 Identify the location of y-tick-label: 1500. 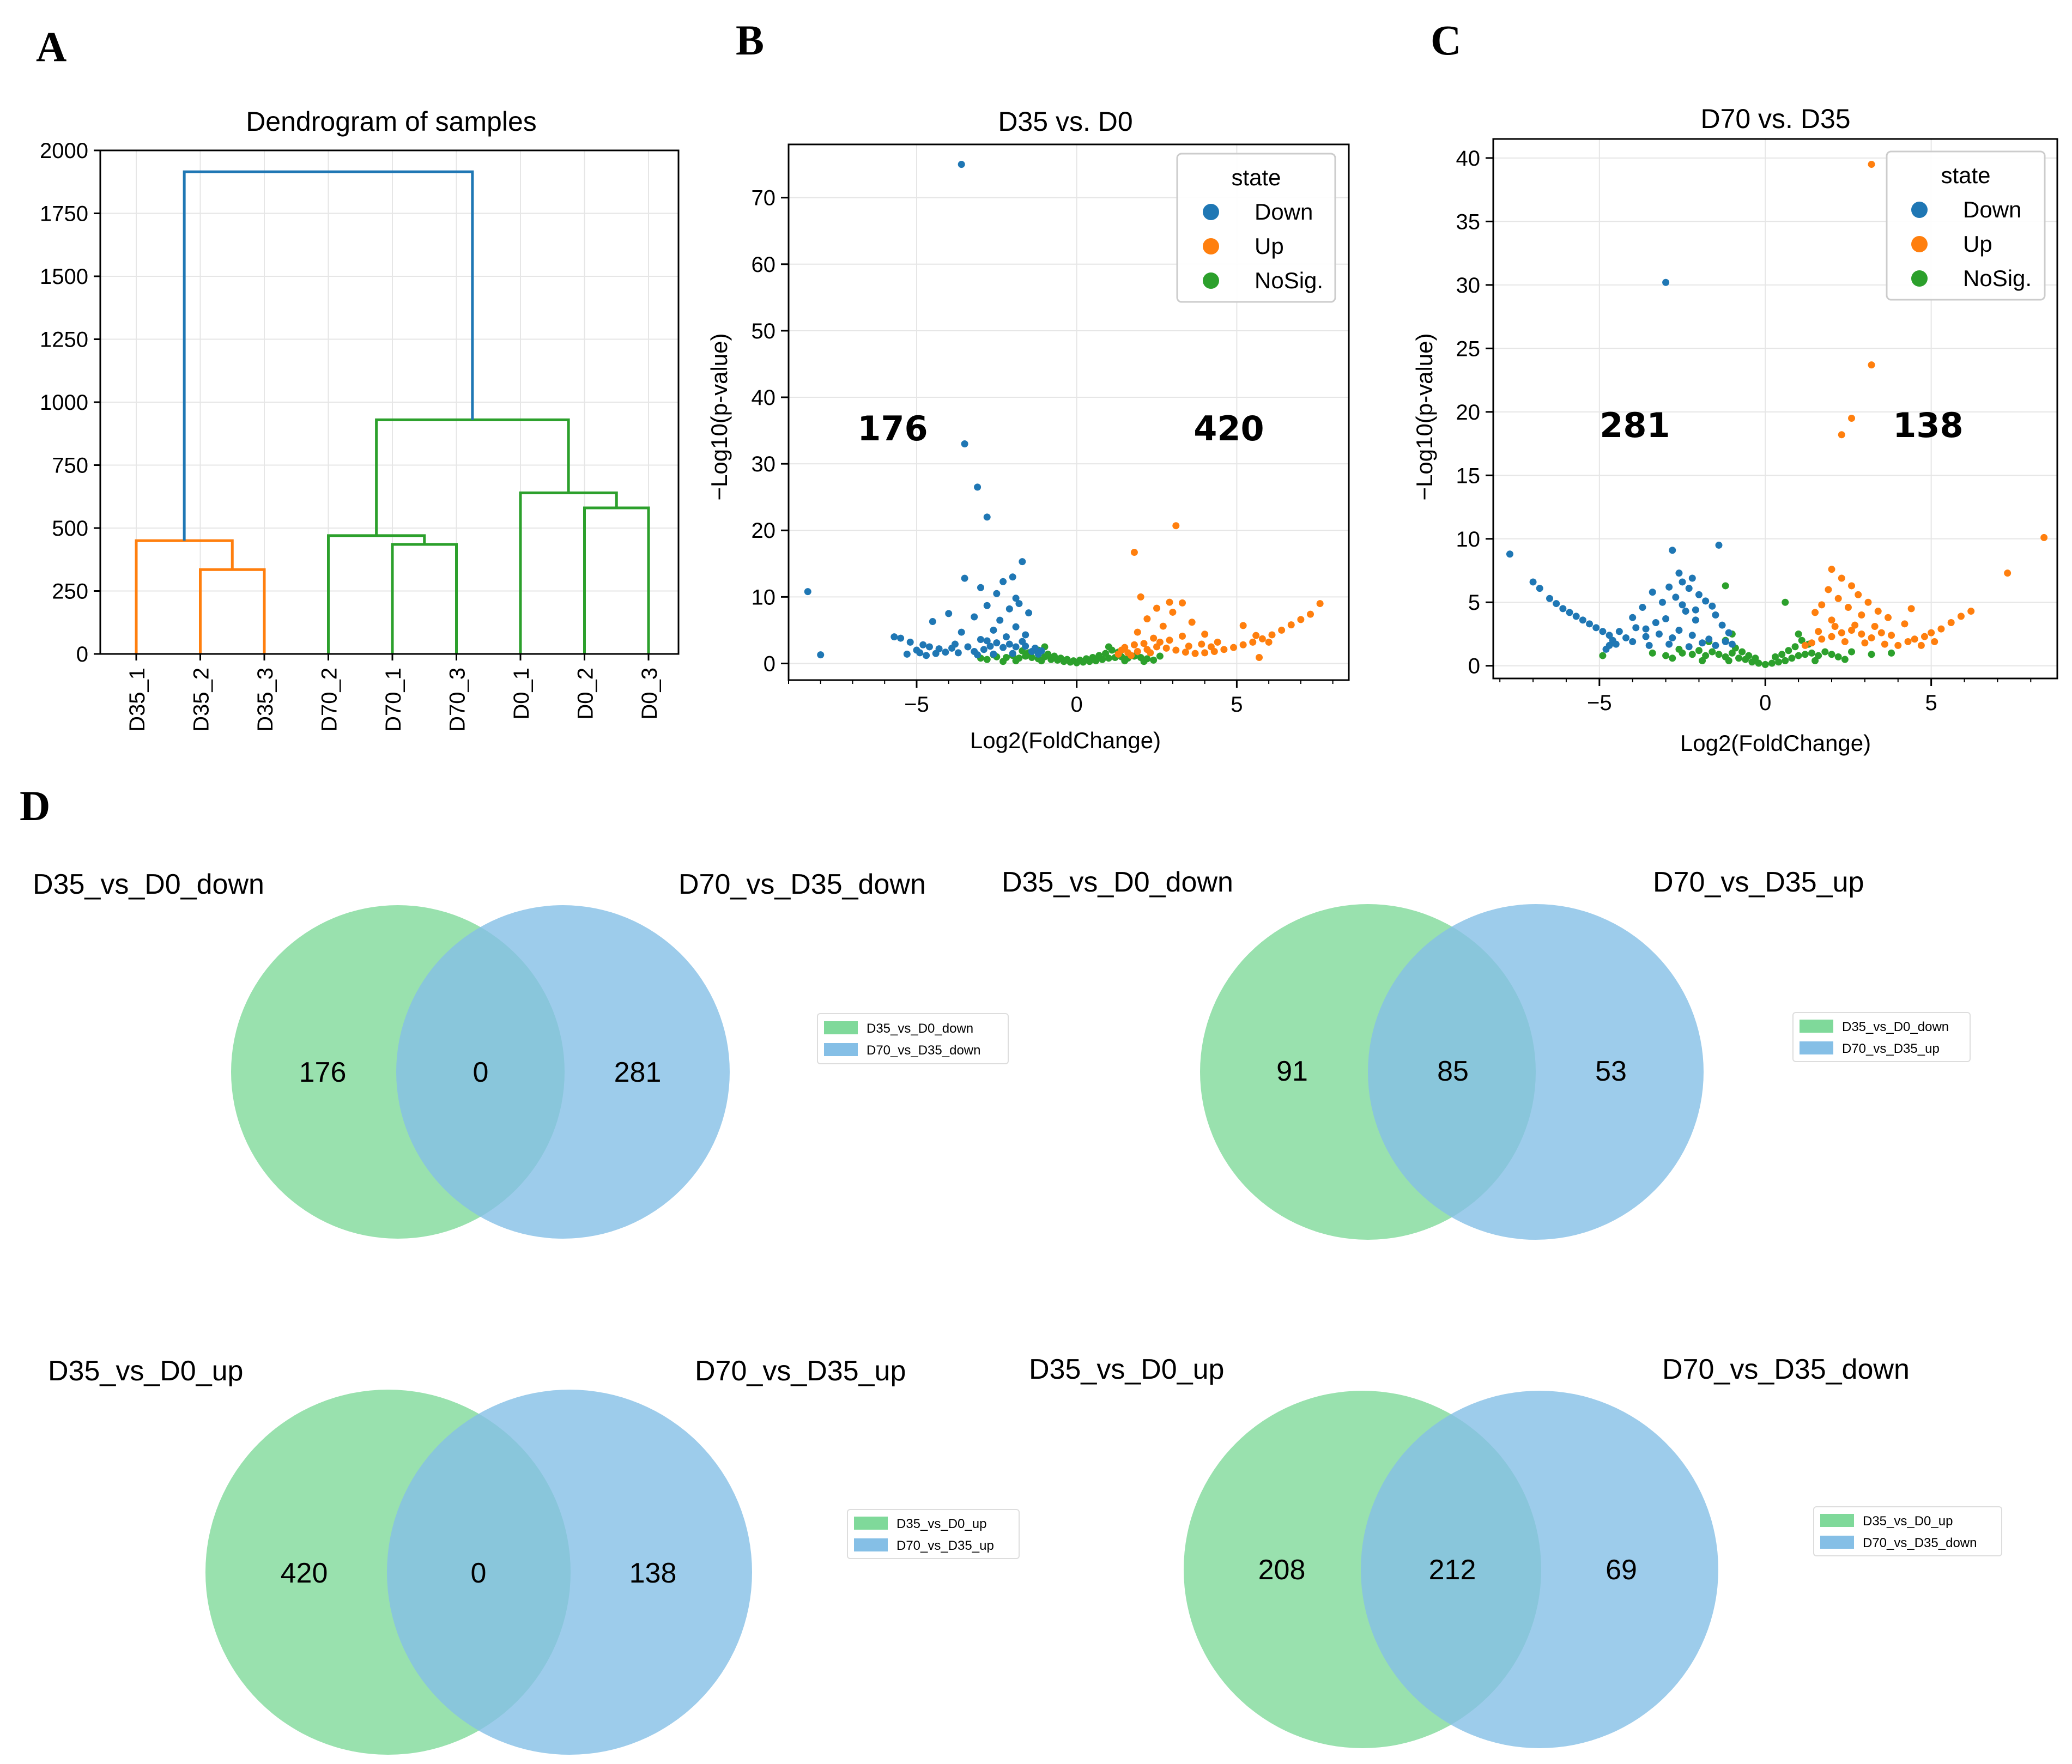
(64, 277).